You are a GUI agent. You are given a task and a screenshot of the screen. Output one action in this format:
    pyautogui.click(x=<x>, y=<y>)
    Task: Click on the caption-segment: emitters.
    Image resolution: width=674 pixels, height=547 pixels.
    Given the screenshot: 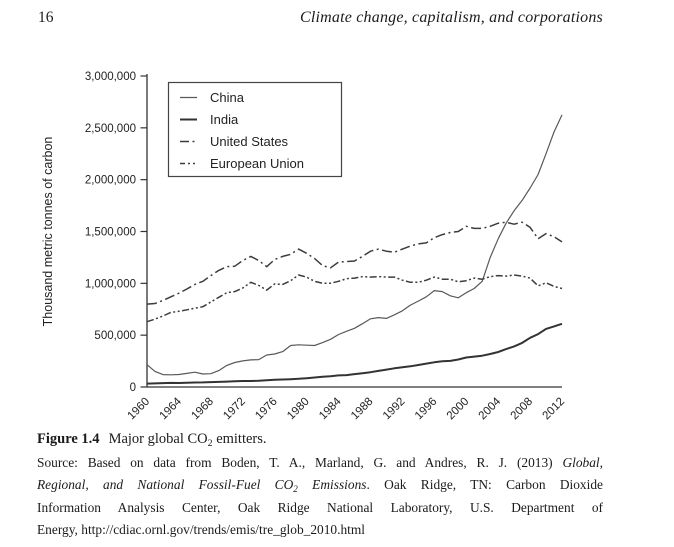 What is the action you would take?
    pyautogui.click(x=239, y=439)
    